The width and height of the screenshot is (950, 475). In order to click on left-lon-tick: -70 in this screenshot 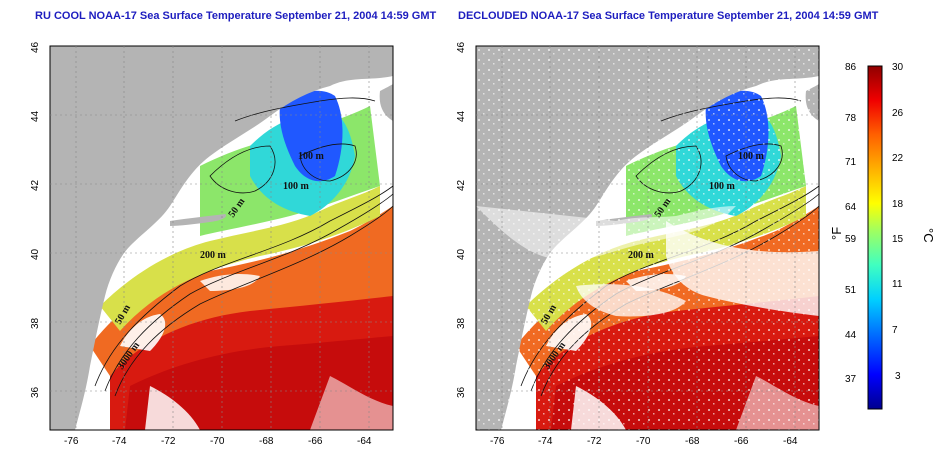, I will do `click(217, 441)`.